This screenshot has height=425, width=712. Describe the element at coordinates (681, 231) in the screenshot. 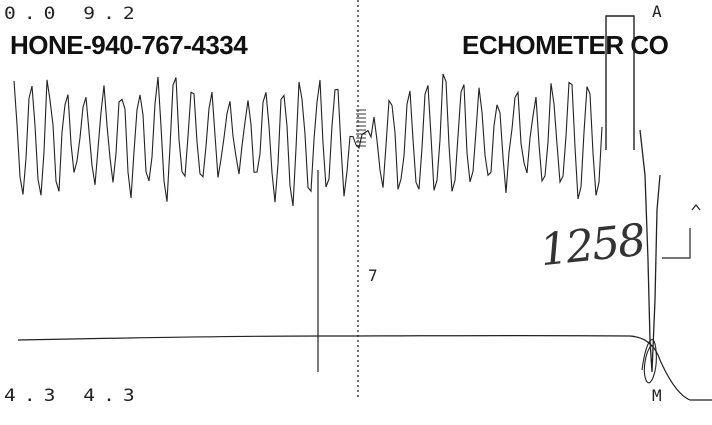

I see `right-step` at that location.